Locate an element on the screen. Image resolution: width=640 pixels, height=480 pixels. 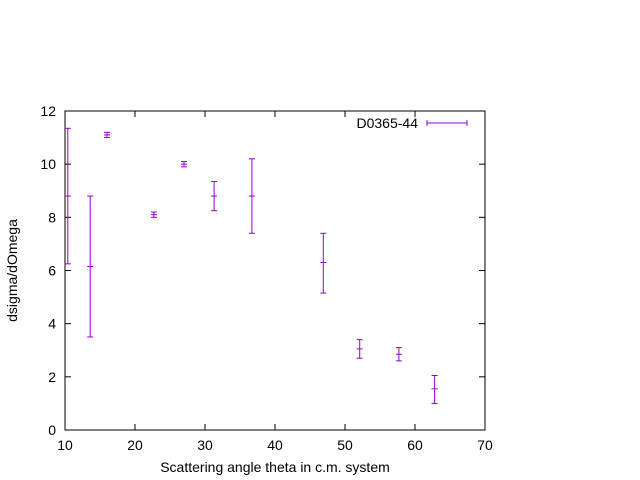
y-tick-label: 6 is located at coordinates (52, 271).